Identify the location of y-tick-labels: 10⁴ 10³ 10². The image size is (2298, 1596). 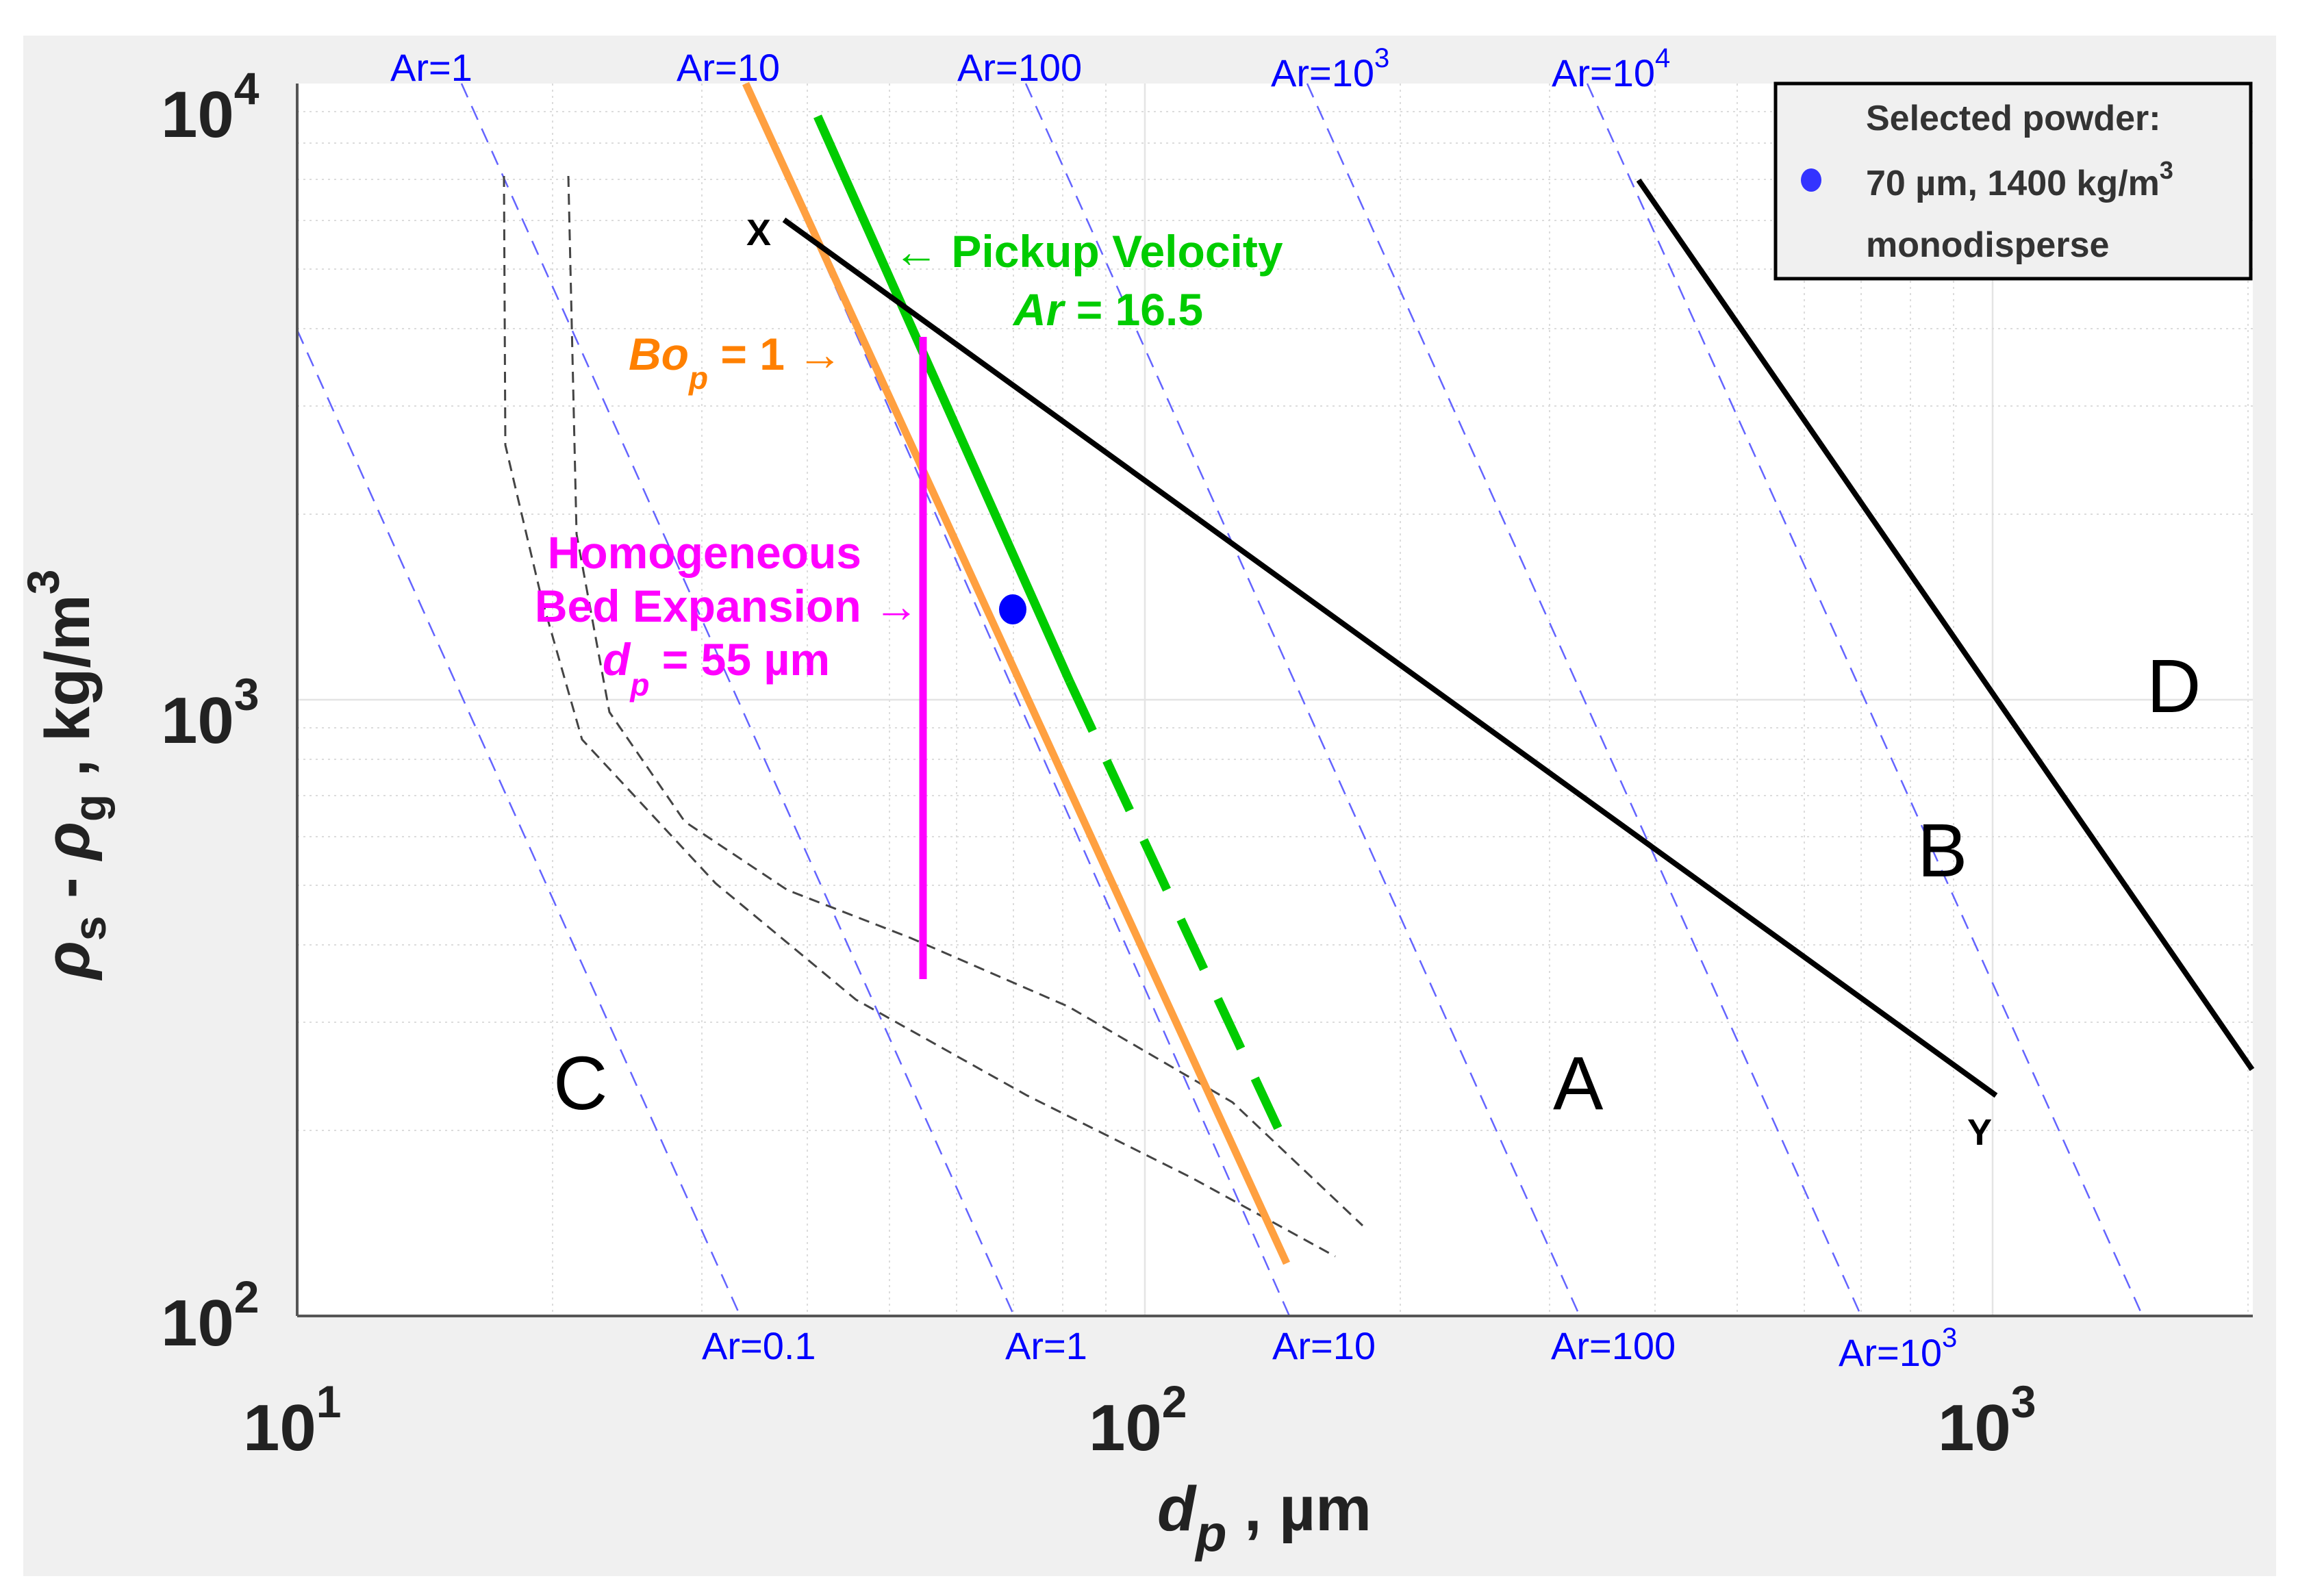
(211, 711).